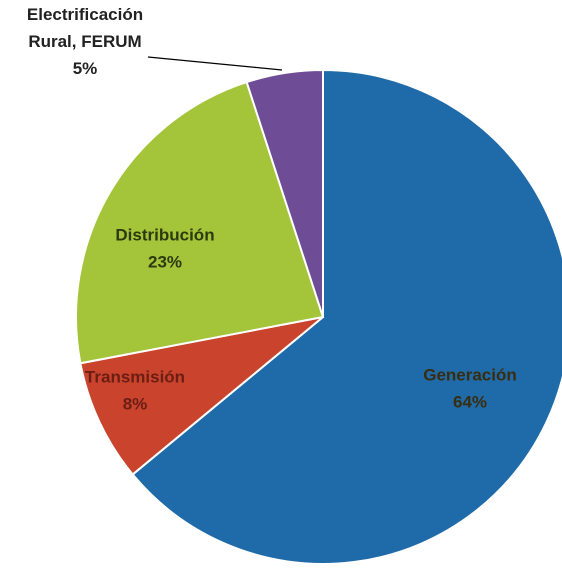 Image resolution: width=562 pixels, height=569 pixels. What do you see at coordinates (84, 41) in the screenshot?
I see `slice-name-label: Rural, FERUM` at bounding box center [84, 41].